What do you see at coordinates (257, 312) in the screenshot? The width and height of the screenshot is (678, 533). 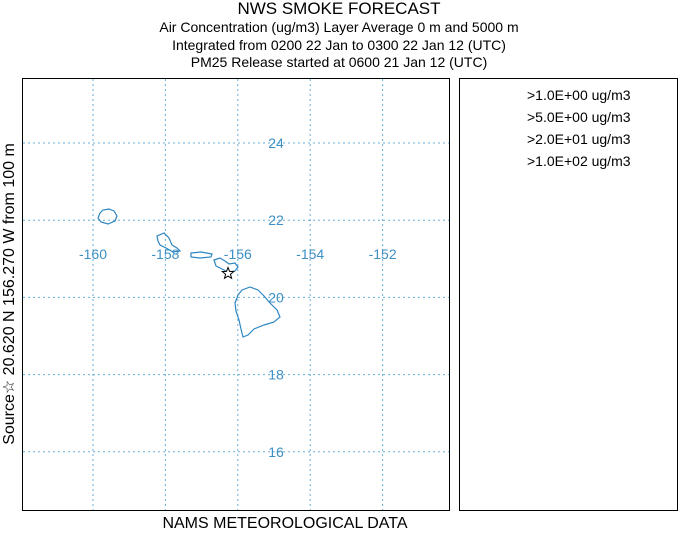 I see `coast-hawaii` at bounding box center [257, 312].